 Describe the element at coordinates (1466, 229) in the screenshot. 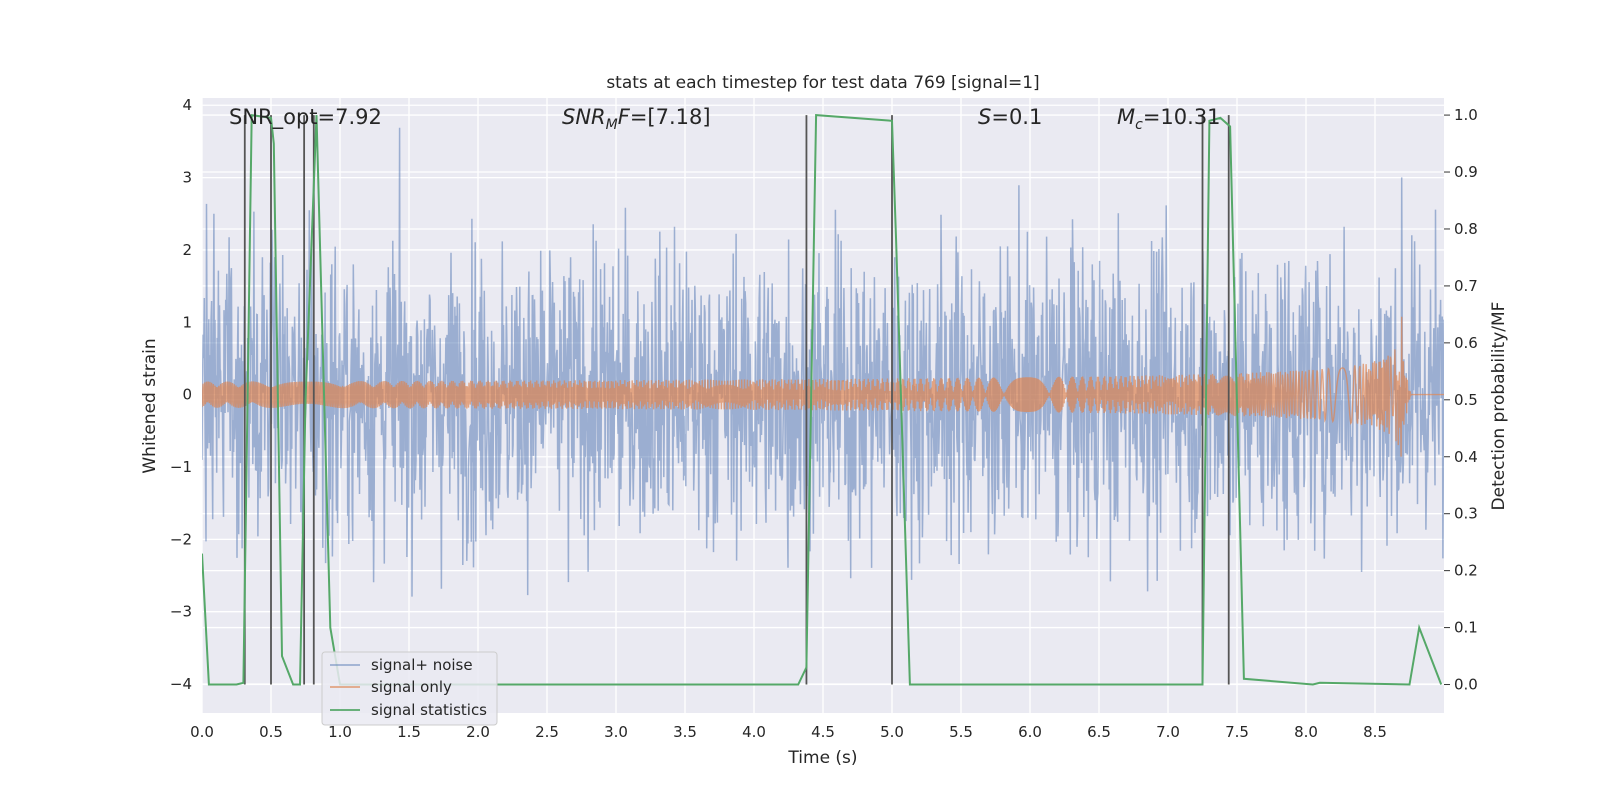

I see `y-right-tick-label: 0.8` at that location.